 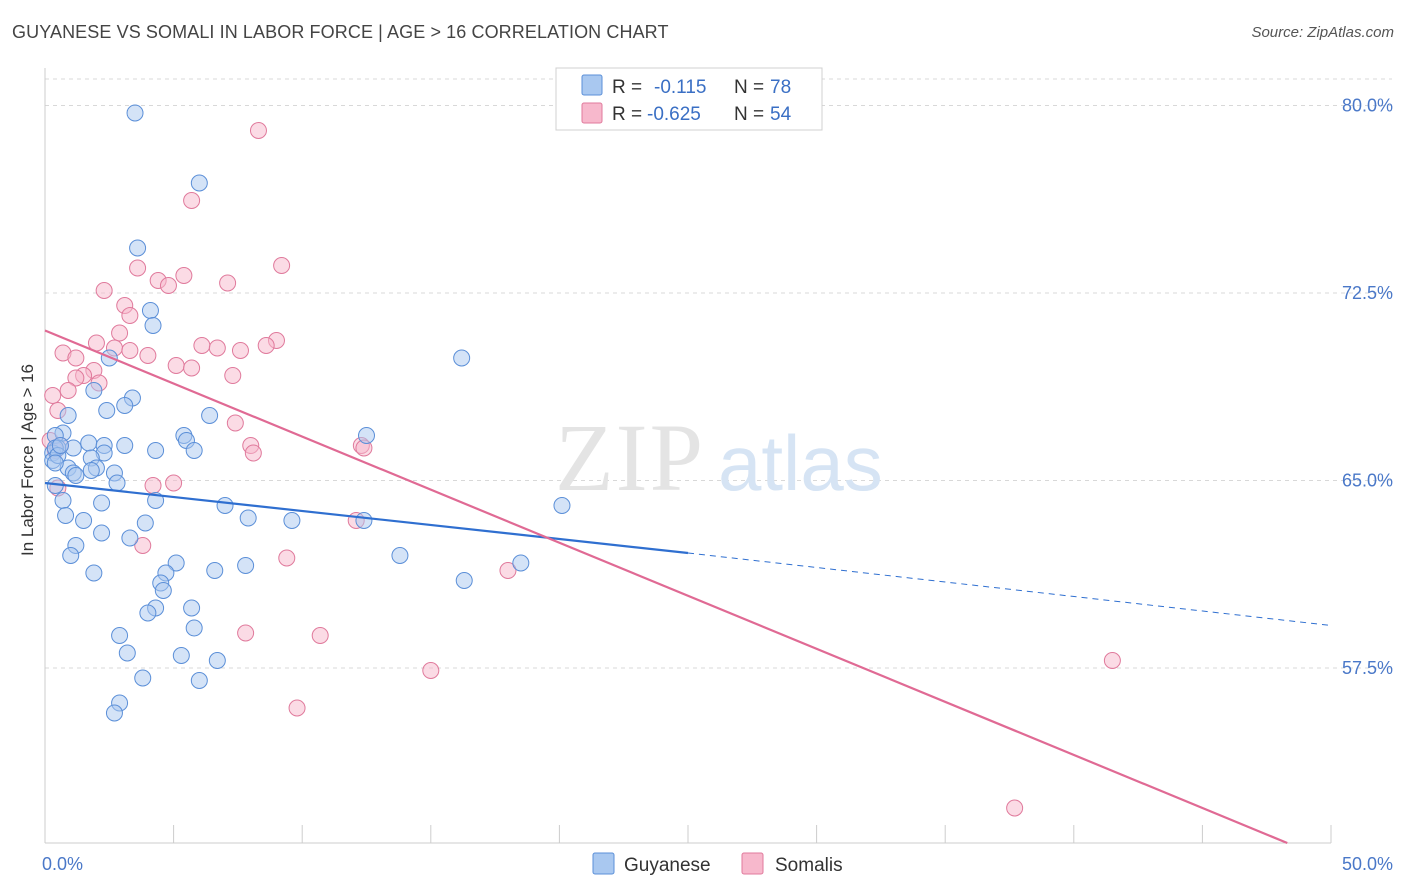 I want to click on series-legend-label-guyanese: Guyanese, so click(x=667, y=865).